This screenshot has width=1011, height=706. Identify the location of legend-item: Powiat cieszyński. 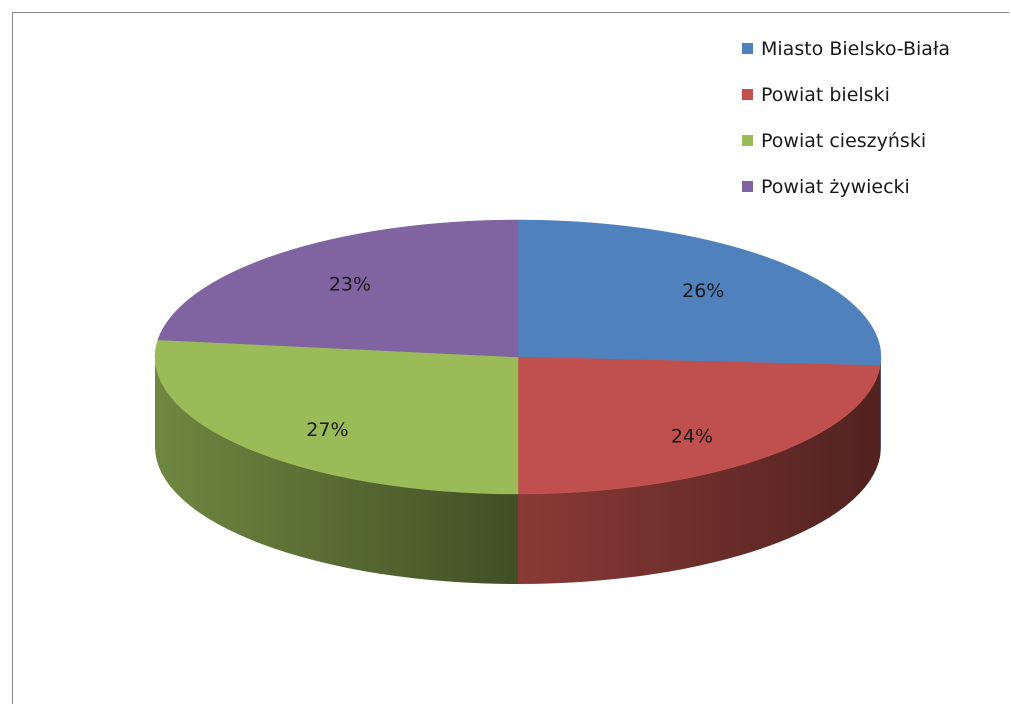
(846, 140).